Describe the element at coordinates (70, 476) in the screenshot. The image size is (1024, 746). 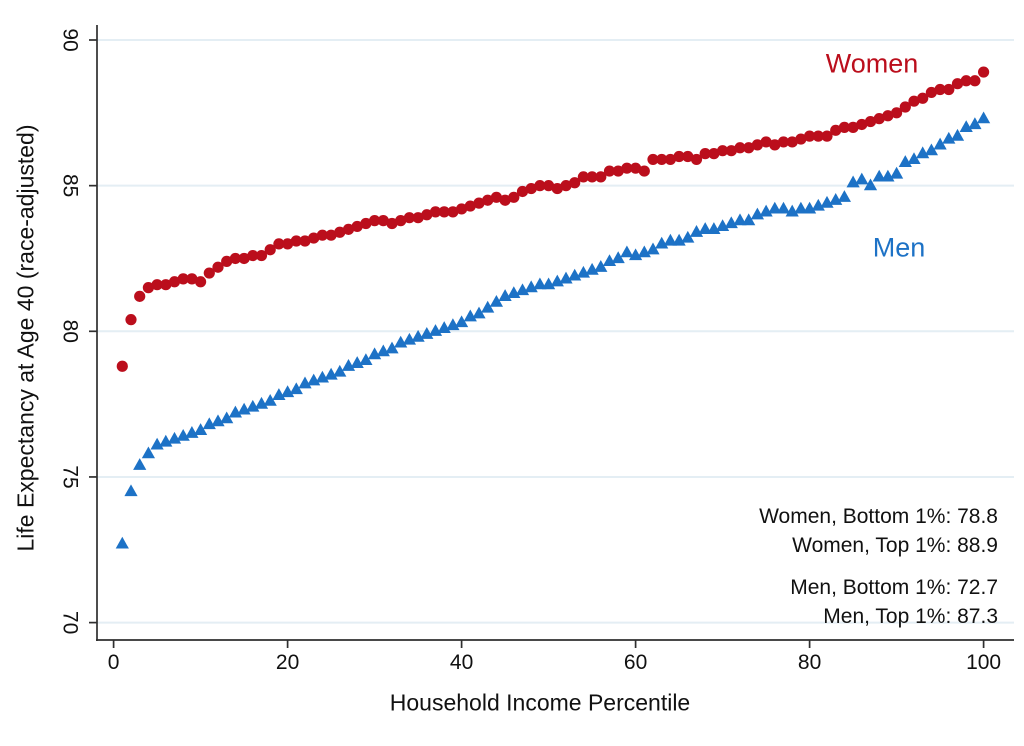
I see `y-tick-label: 75` at that location.